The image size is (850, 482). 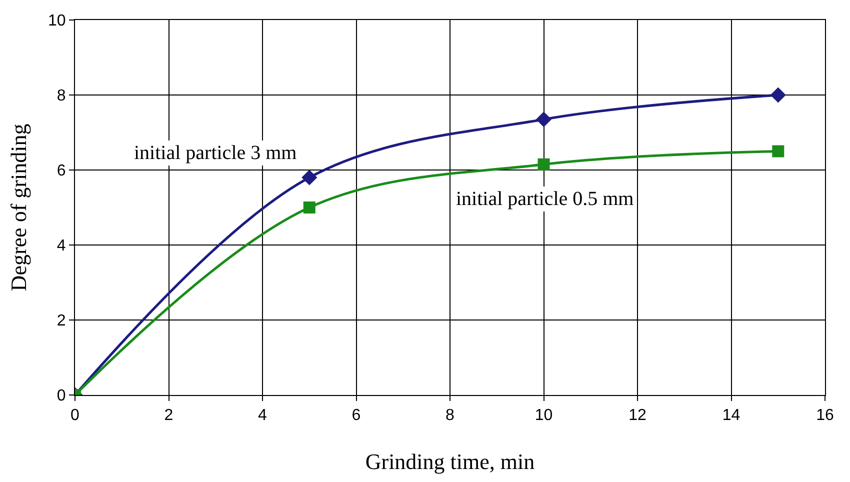 What do you see at coordinates (545, 199) in the screenshot?
I see `series-label: initial particle 0.5 mm` at bounding box center [545, 199].